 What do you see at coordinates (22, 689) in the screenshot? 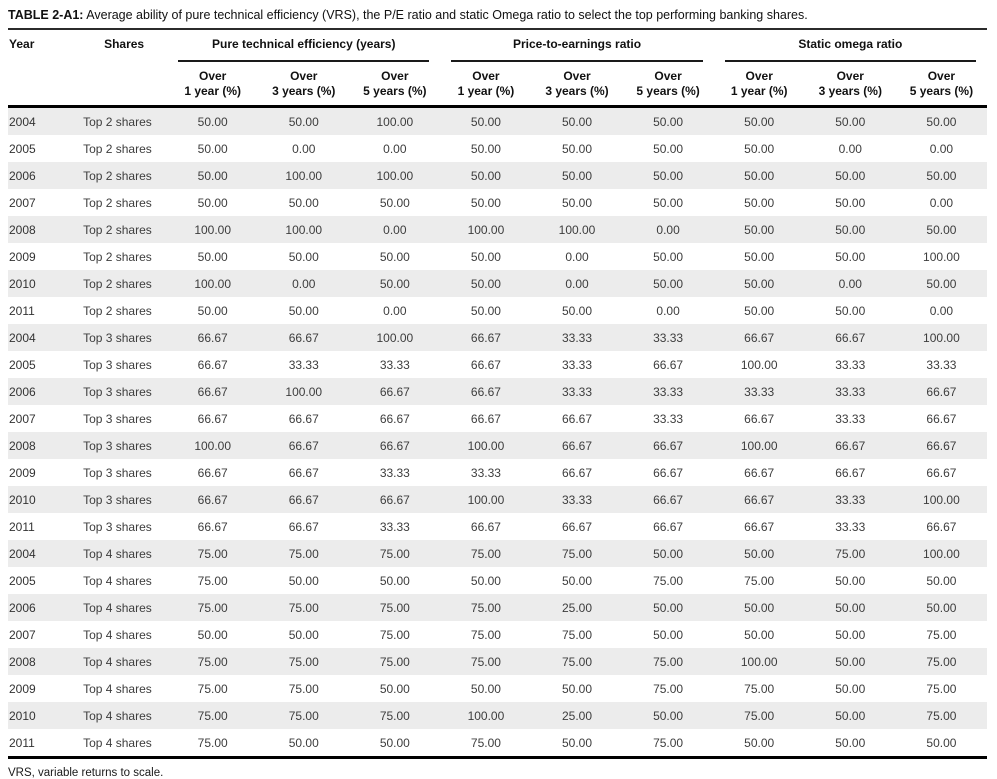
I see `year-cell: 2009` at bounding box center [22, 689].